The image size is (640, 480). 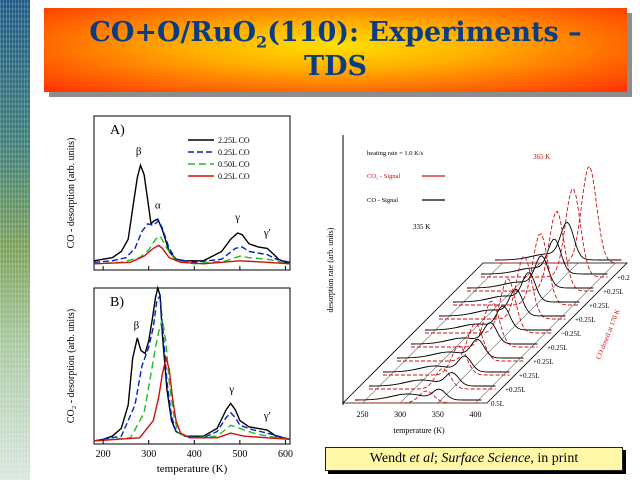 I want to click on citation-etal: et al, so click(x=421, y=458).